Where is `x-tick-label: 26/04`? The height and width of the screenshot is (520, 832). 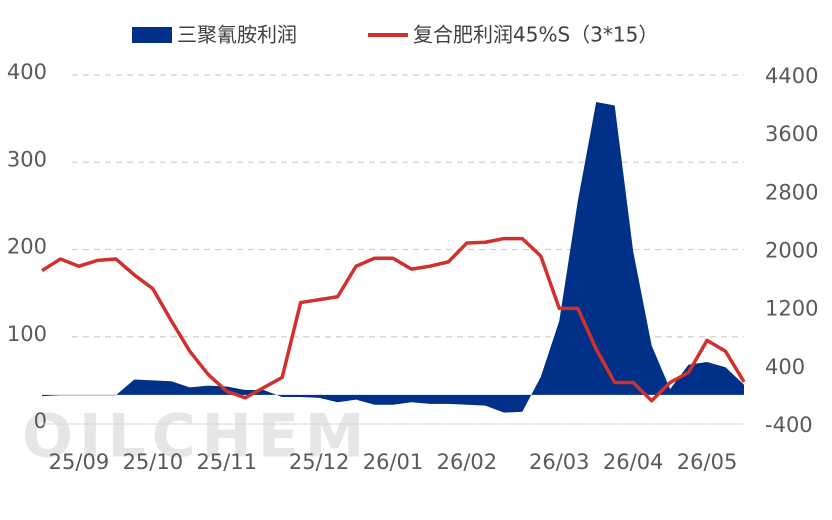 x-tick-label: 26/04 is located at coordinates (633, 462).